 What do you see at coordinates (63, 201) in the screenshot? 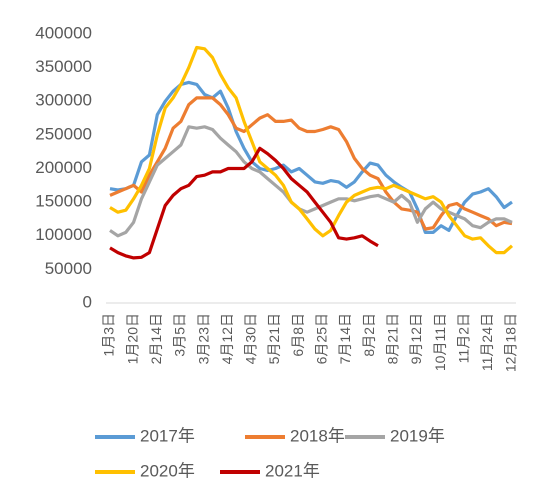
I see `y-tick-label: 150000` at bounding box center [63, 201].